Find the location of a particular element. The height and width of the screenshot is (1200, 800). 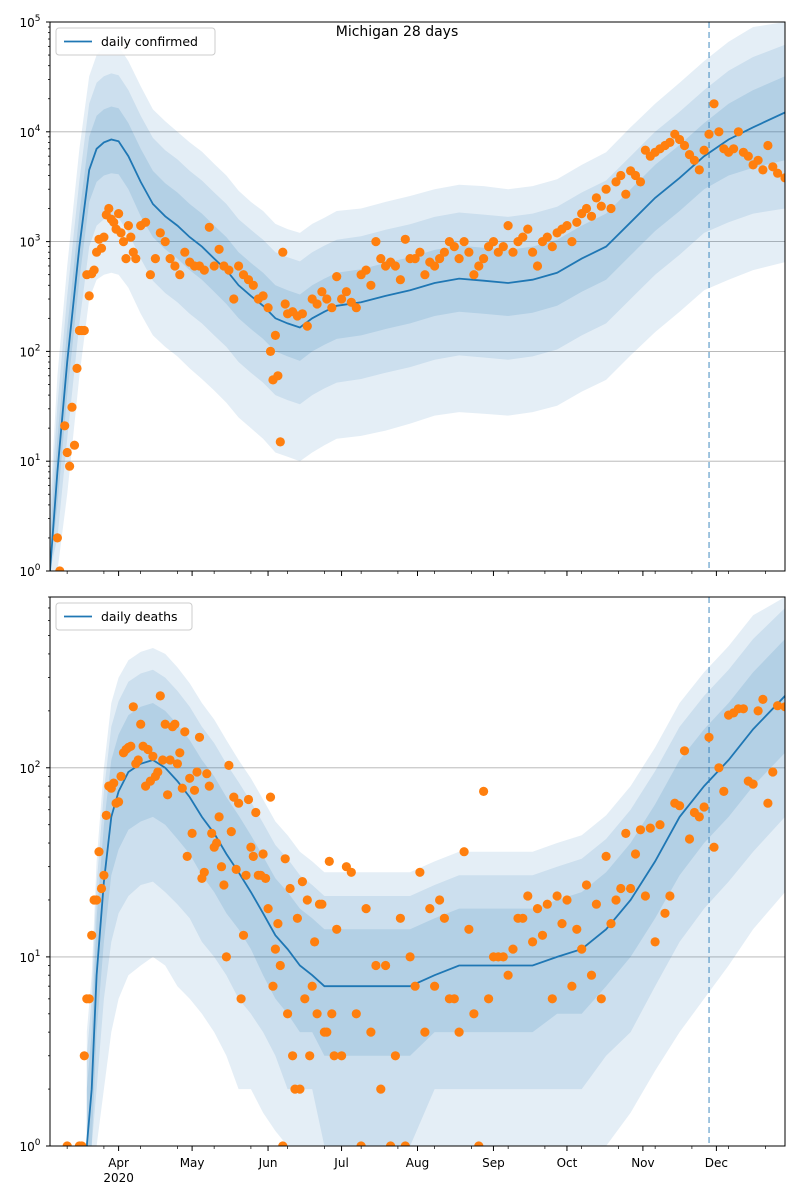

legend-label: daily deaths is located at coordinates (139, 616).